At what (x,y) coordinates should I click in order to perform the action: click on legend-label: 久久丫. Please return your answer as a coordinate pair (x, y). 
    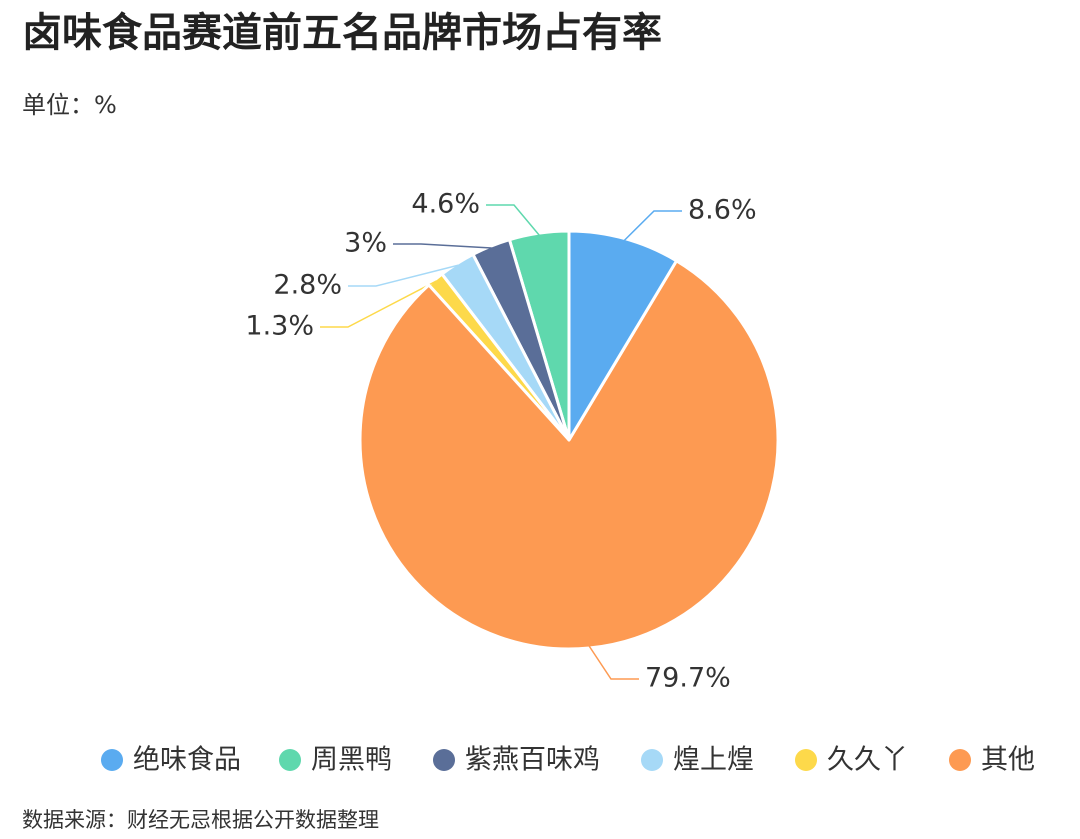
    Looking at the image, I should click on (867, 760).